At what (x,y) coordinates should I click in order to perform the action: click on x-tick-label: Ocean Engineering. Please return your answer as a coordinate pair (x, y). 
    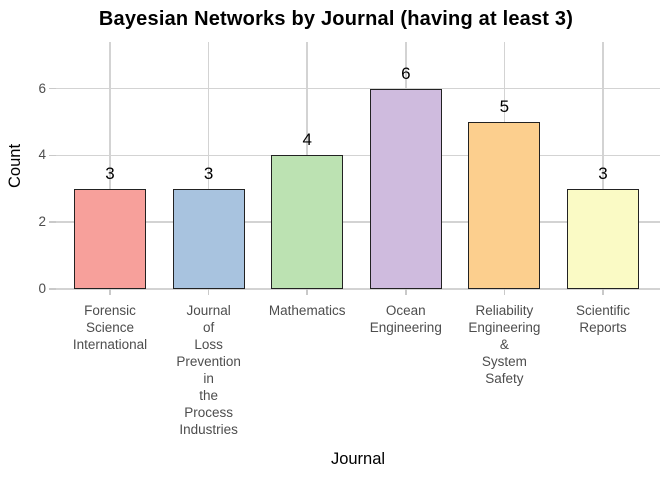
    Looking at the image, I should click on (405, 319).